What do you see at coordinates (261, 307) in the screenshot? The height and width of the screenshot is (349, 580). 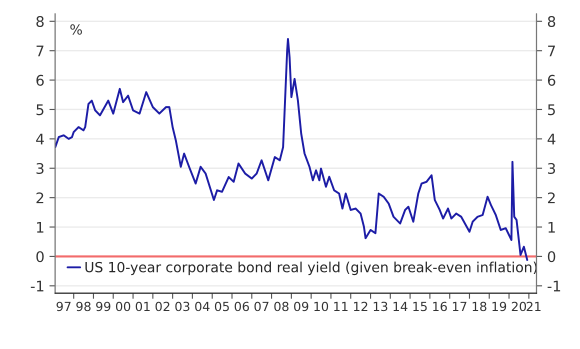 I see `x-tick-label: 07` at bounding box center [261, 307].